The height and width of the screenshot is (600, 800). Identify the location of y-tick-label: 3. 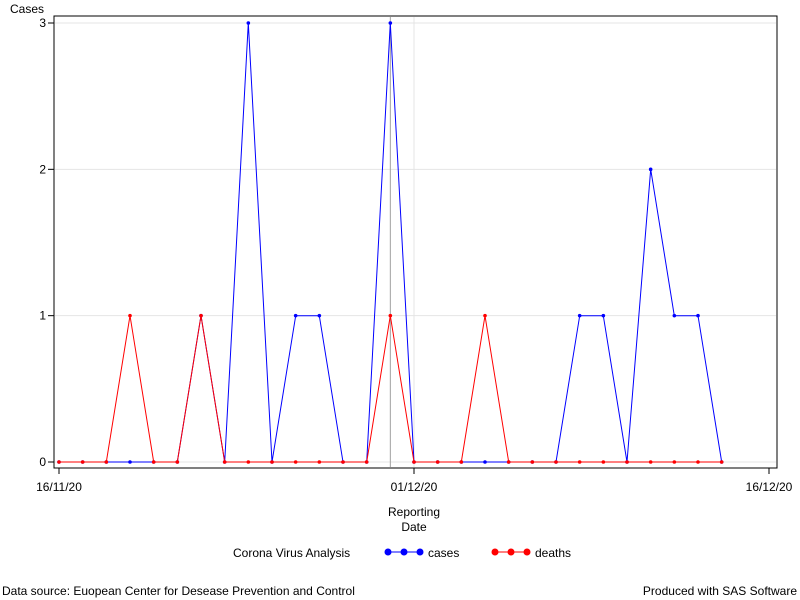
(42, 23).